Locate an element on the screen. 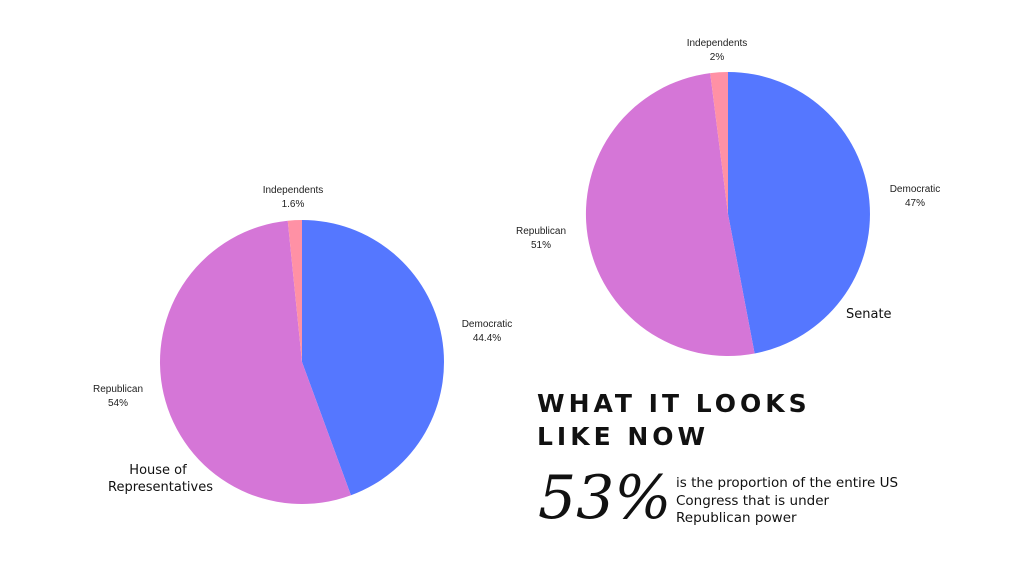 Image resolution: width=1024 pixels, height=575 pixels. house-label-democratic: Democratic is located at coordinates (487, 324).